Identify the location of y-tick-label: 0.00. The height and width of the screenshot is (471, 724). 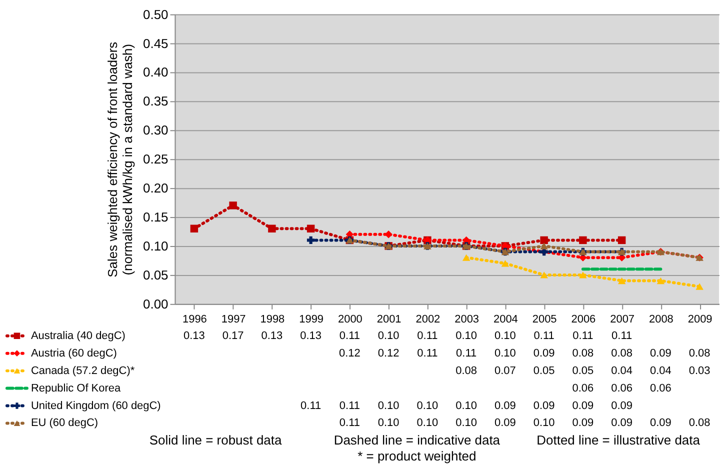
(155, 304).